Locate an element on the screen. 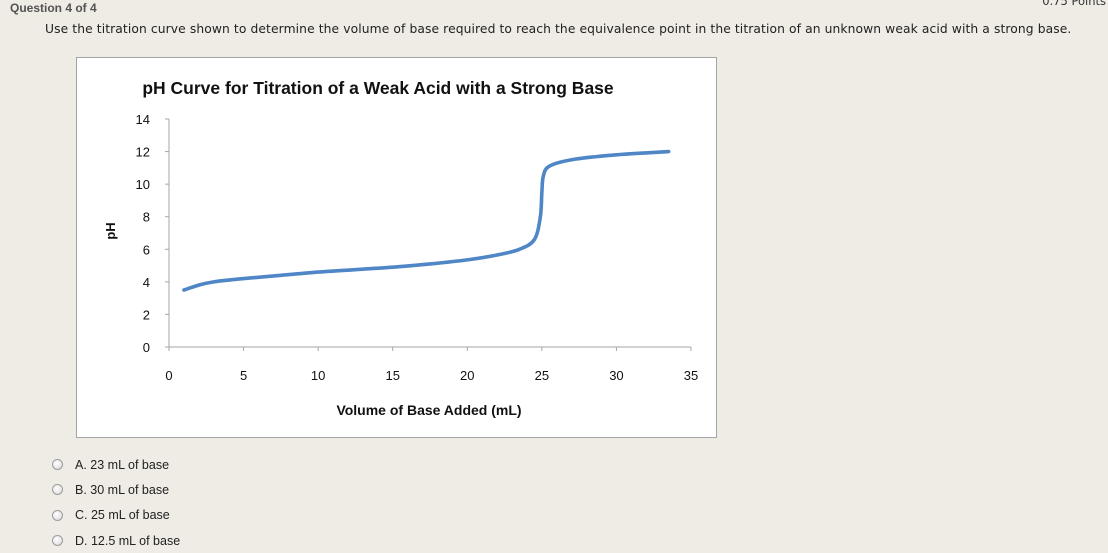  option-a: A. 23 mL of base is located at coordinates (116, 464).